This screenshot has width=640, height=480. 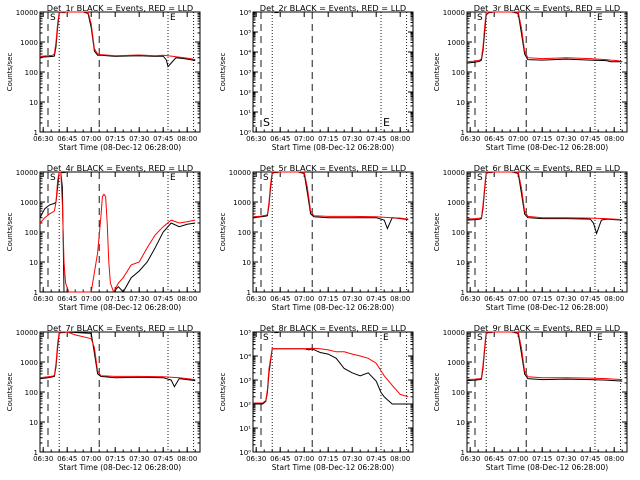 I want to click on chart-title: Det_8r BLACK = Events, RED = LLD, so click(x=333, y=328).